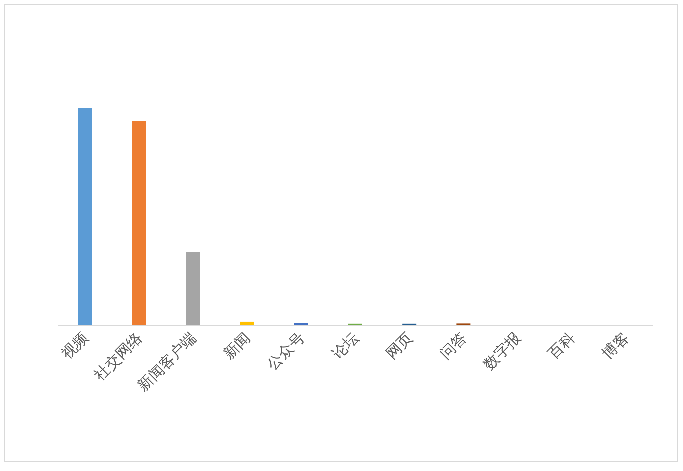  I want to click on x-tick-label: 公众号, so click(286, 351).